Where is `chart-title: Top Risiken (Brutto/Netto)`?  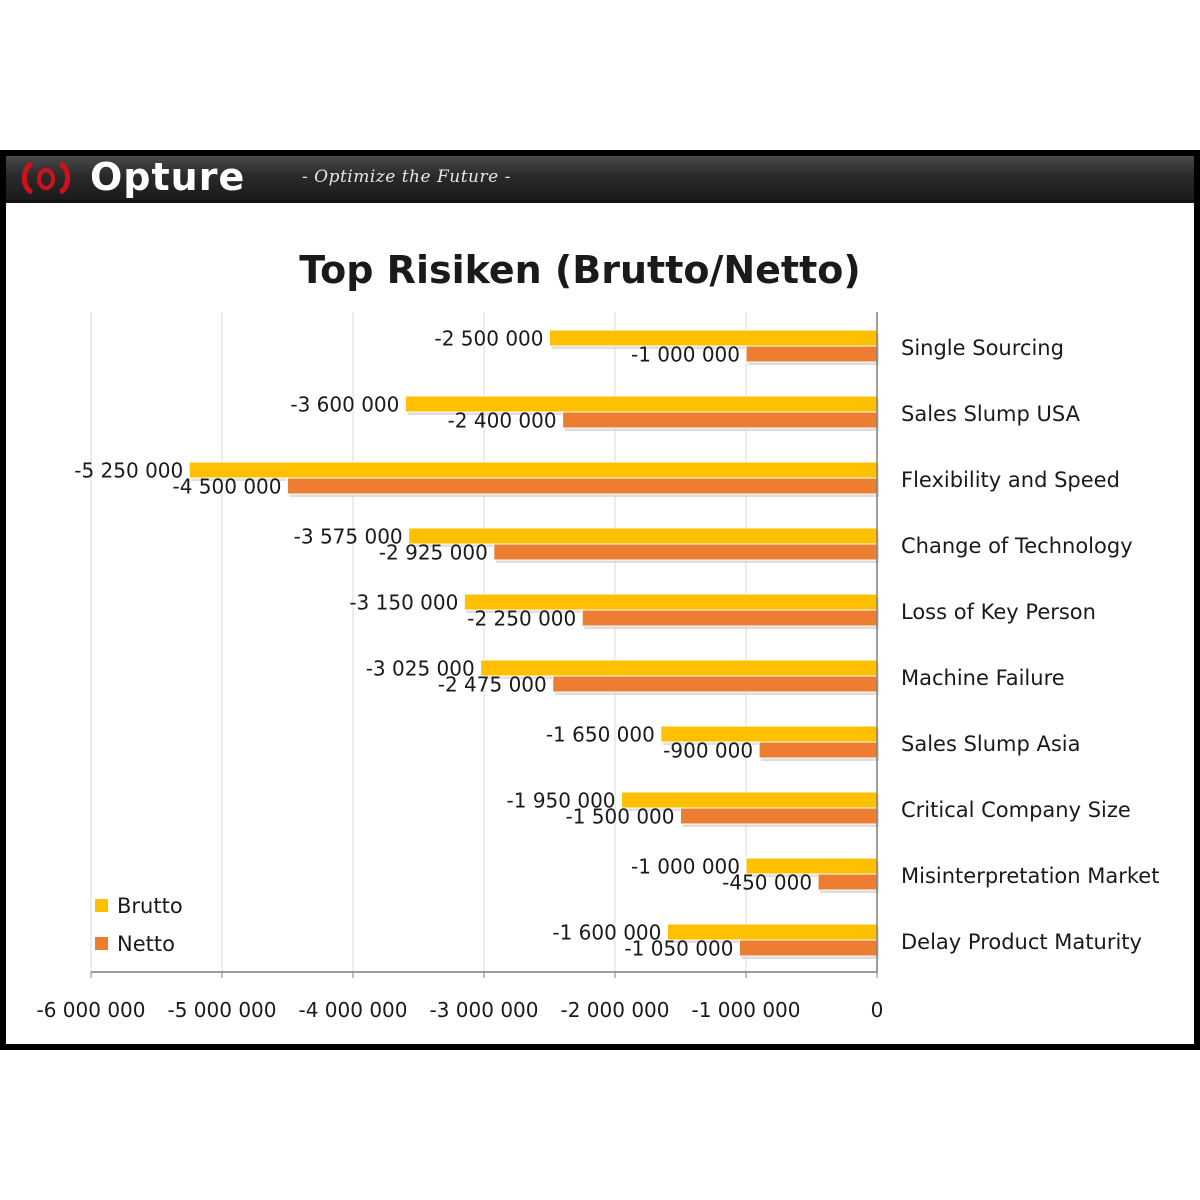
chart-title: Top Risiken (Brutto/Netto) is located at coordinates (579, 270).